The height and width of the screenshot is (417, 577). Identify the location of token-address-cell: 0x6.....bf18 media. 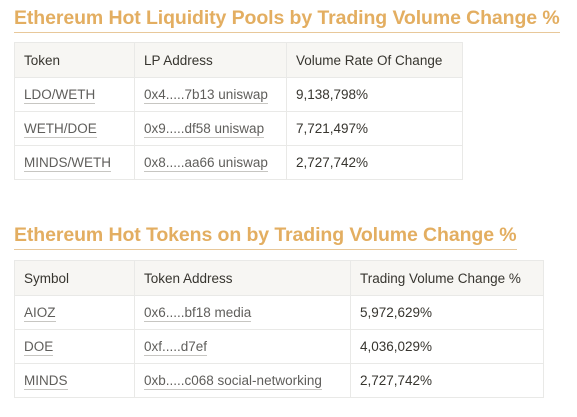
(242, 312).